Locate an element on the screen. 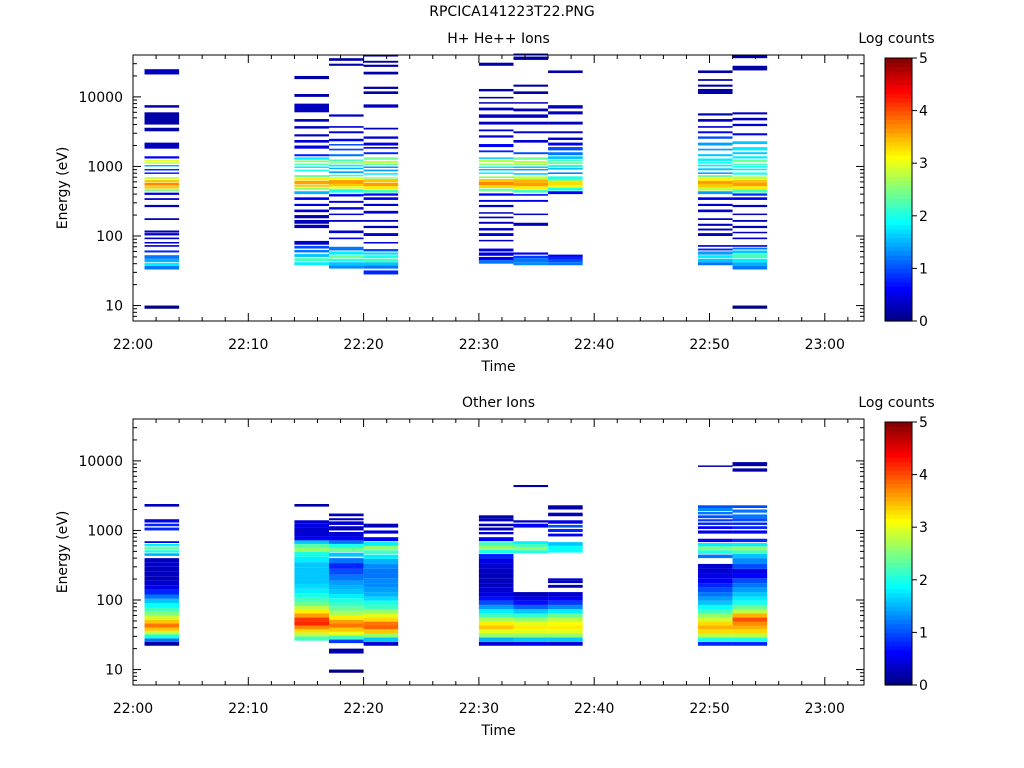 Image resolution: width=1024 pixels, height=768 pixels. panel-title: H+ He++ Ions is located at coordinates (498, 39).